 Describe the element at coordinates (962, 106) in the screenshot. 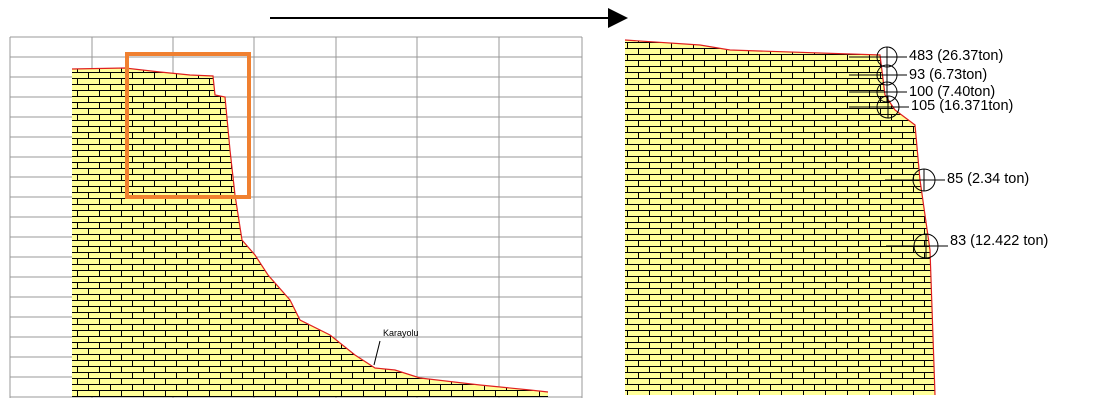

I see `block-label: 105 (16.371ton)` at that location.